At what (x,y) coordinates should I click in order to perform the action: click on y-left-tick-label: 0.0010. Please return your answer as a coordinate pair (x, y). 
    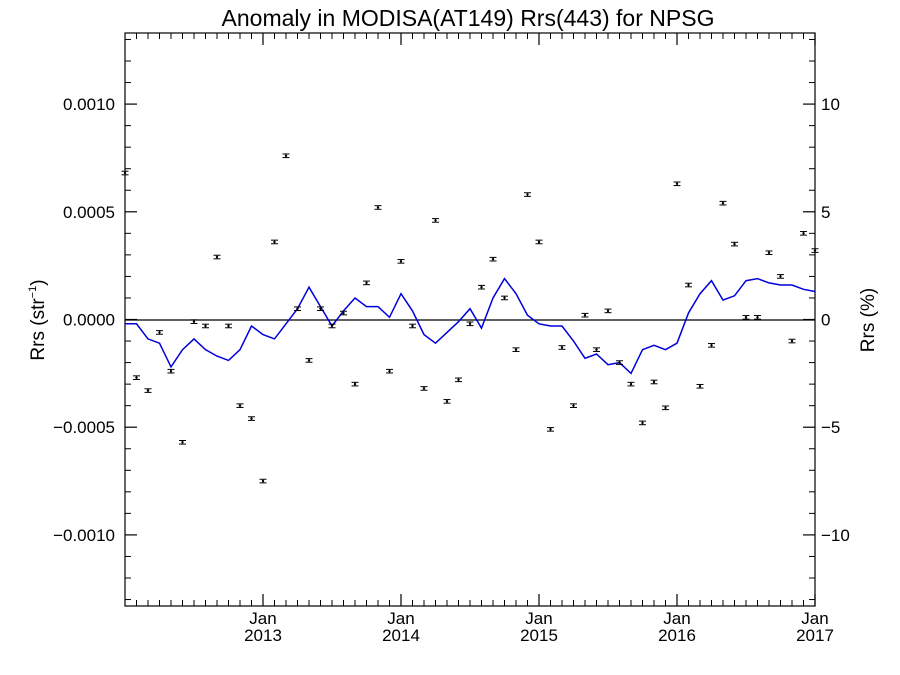
    Looking at the image, I should click on (89, 104).